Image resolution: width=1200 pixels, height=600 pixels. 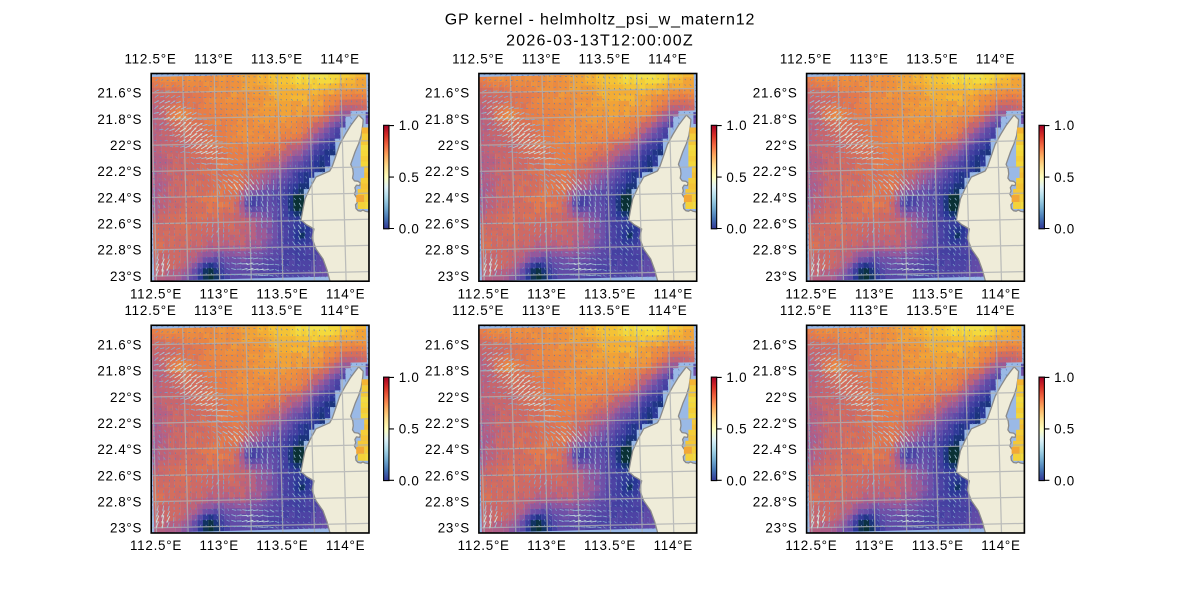 What do you see at coordinates (600, 20) in the screenshot?
I see `svg-text:GP kernel - helmholtz_psi_w_ma: GP kernel - helmholtz_psi_w_matern12` at bounding box center [600, 20].